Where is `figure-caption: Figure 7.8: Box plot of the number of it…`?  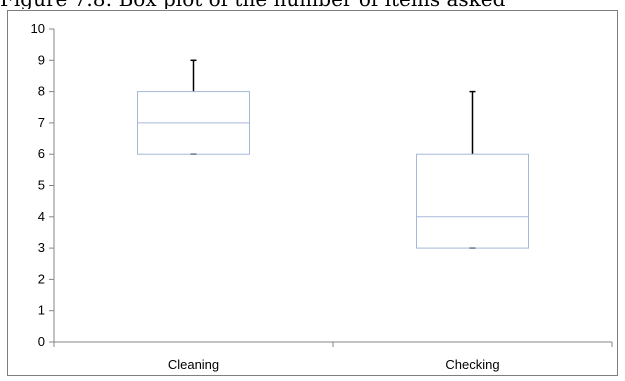
figure-caption: Figure 7.8: Box plot of the number of it… is located at coordinates (312, 4).